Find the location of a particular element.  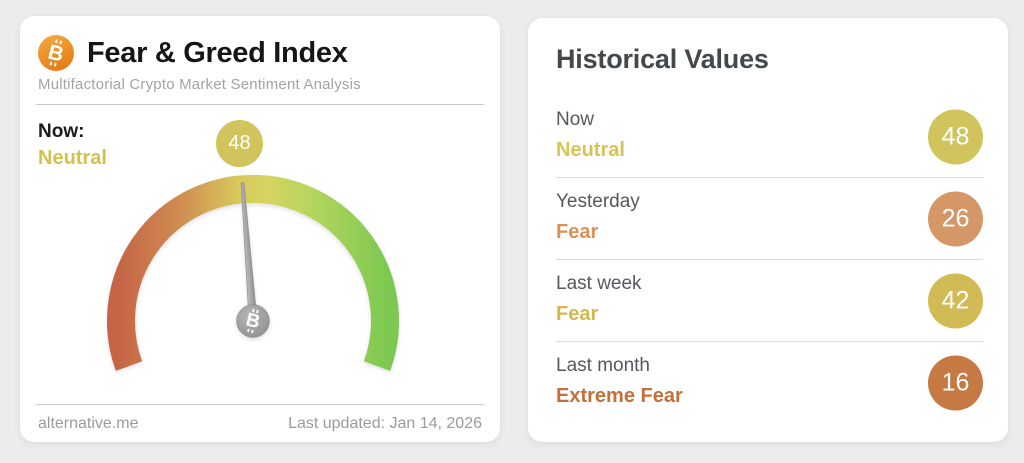

history-period-label: Yesterday is located at coordinates (598, 201).